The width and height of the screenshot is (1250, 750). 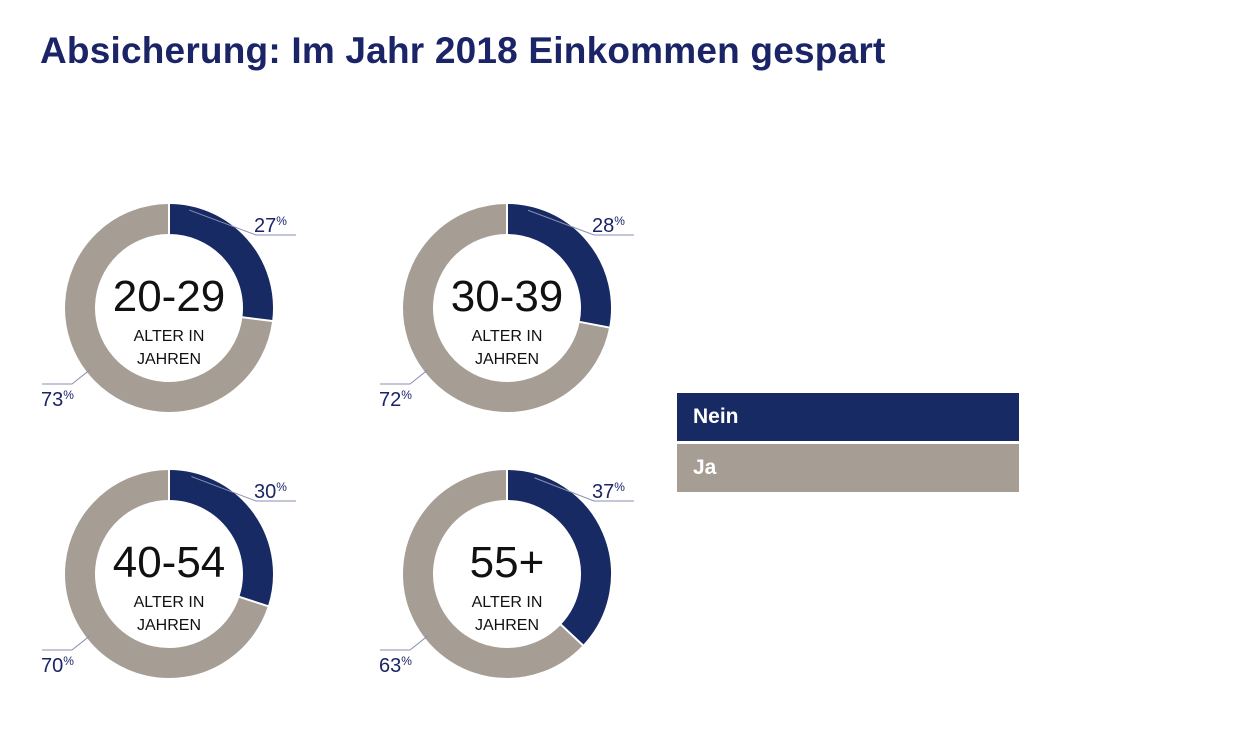 I want to click on donut-20-29: 20-29 ALTER IN JAHREN 27% 73%, so click(x=168, y=307).